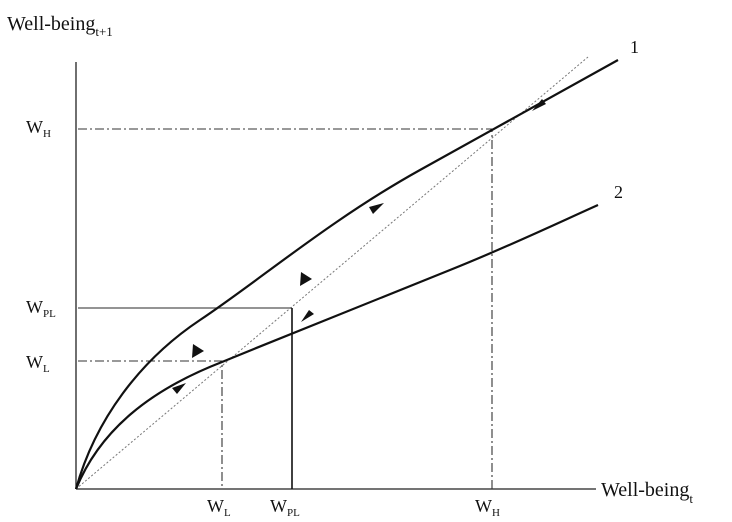 Image resolution: width=732 pixels, height=522 pixels. I want to click on y-label-wl: WL, so click(38, 363).